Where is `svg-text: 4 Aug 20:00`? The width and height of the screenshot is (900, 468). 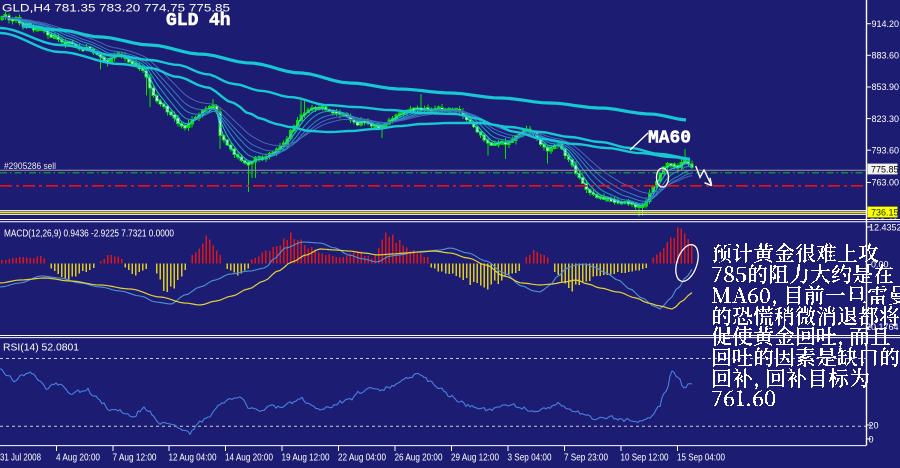 svg-text: 4 Aug 20:00 is located at coordinates (78, 458).